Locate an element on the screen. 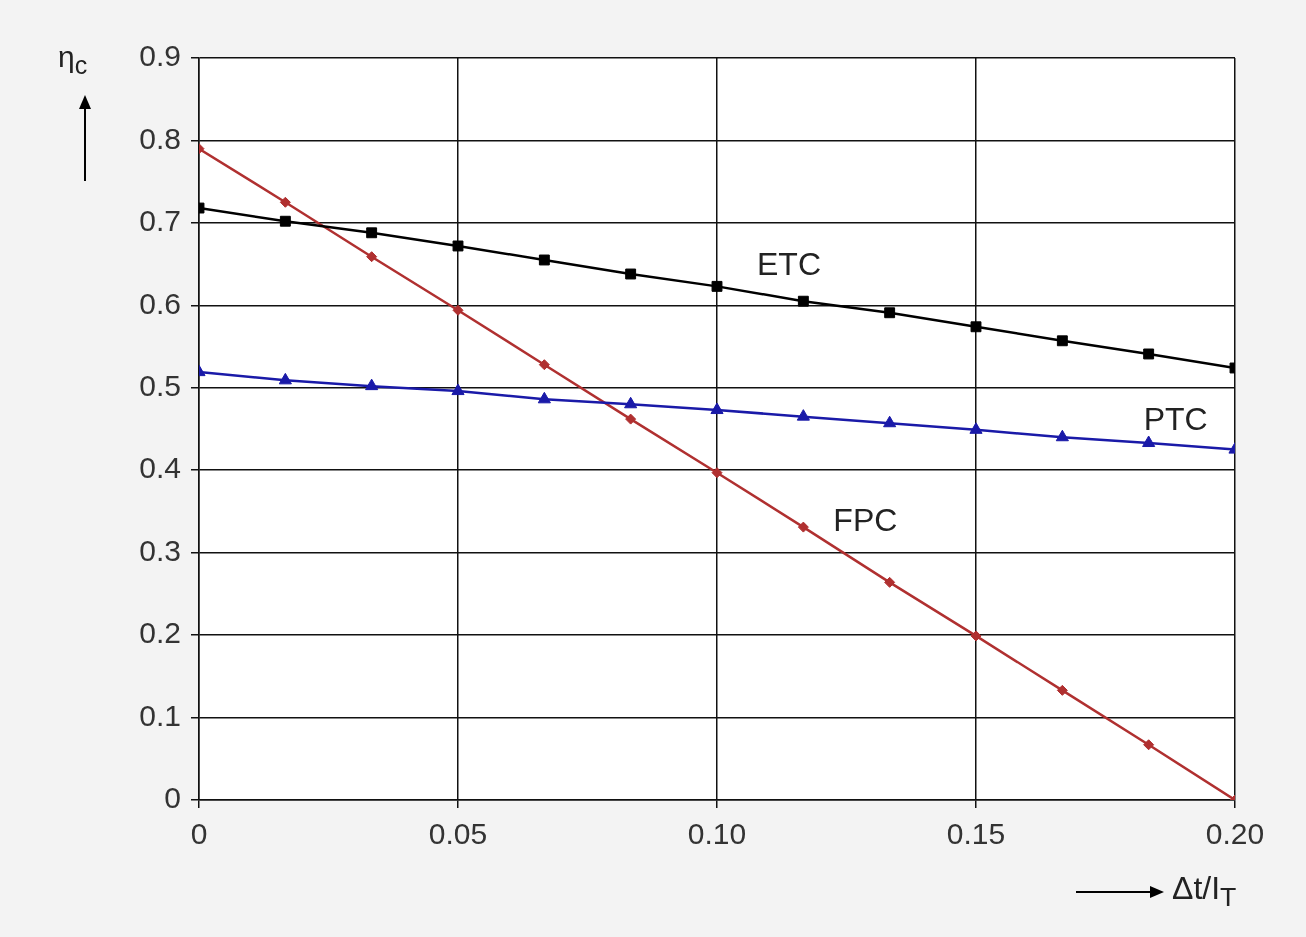  y-tick-label: 0.9 is located at coordinates (160, 56).